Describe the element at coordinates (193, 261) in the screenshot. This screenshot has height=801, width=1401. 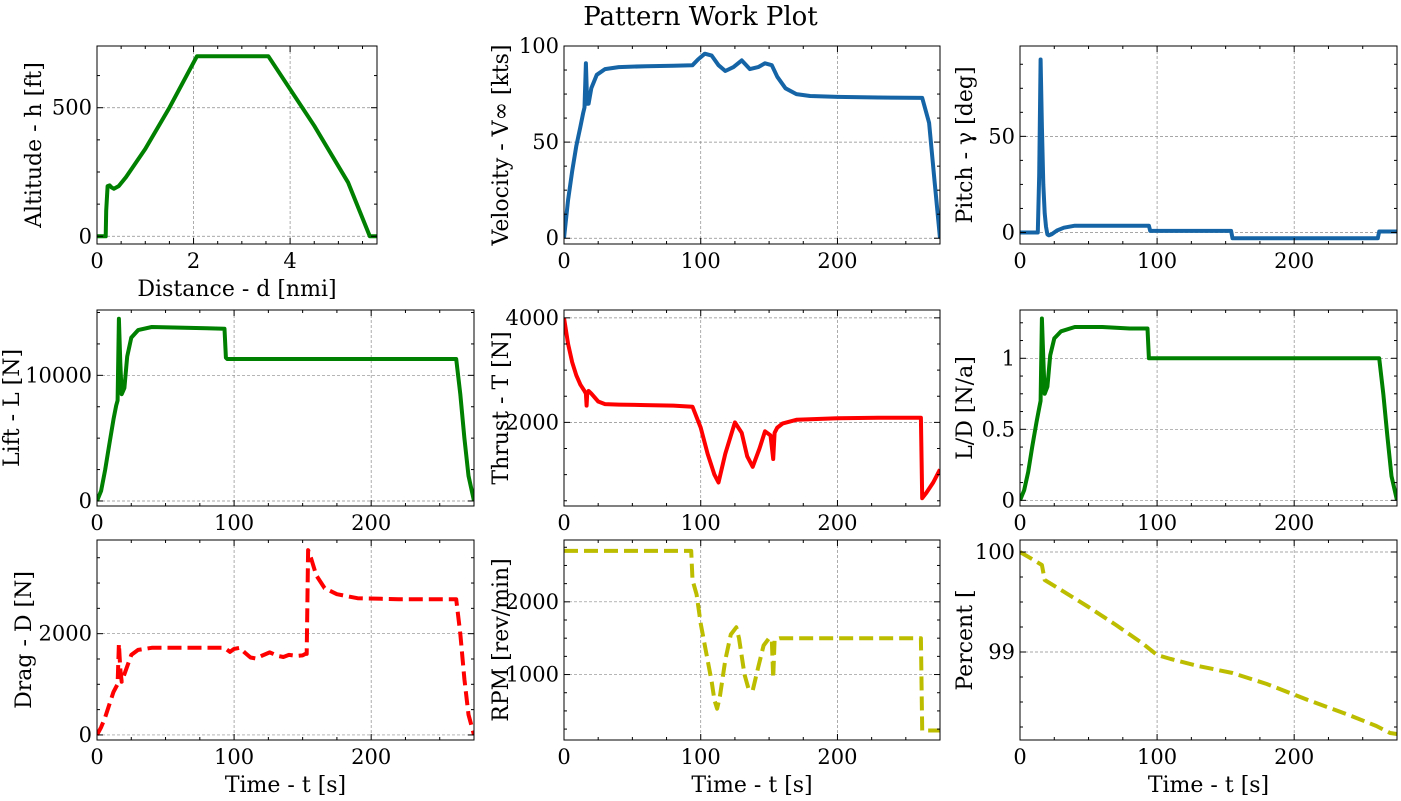
I see `x-tick-label: 2` at that location.